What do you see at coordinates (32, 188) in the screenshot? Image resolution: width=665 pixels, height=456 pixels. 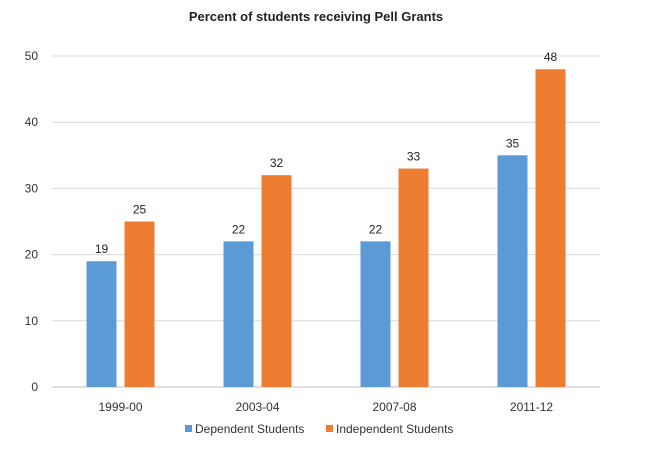 I see `y-tick-label: 30` at bounding box center [32, 188].